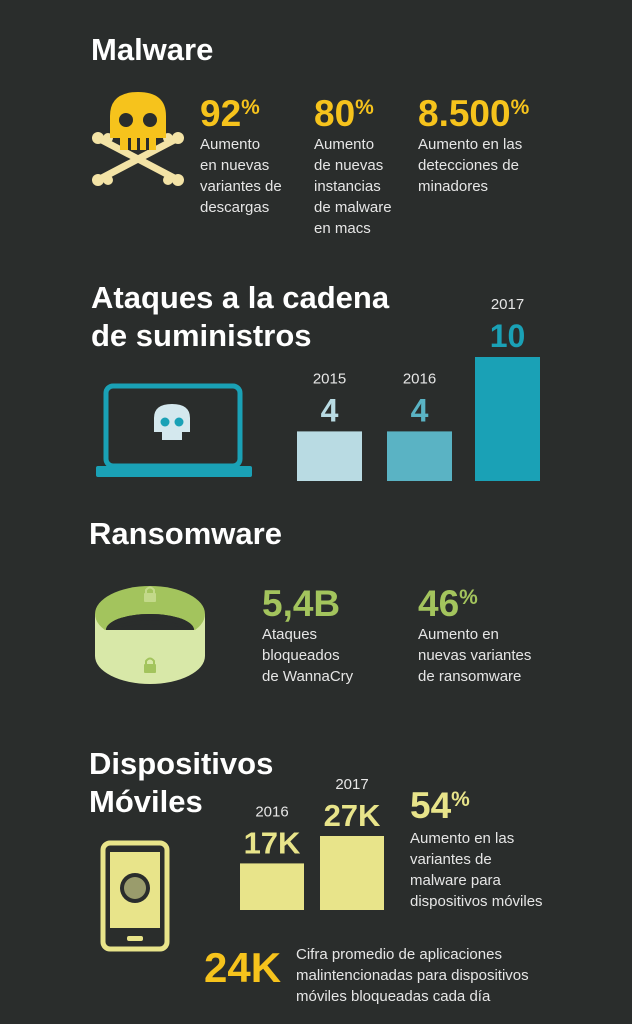 This screenshot has height=1024, width=632. I want to click on ring-lock-icon, so click(150, 635).